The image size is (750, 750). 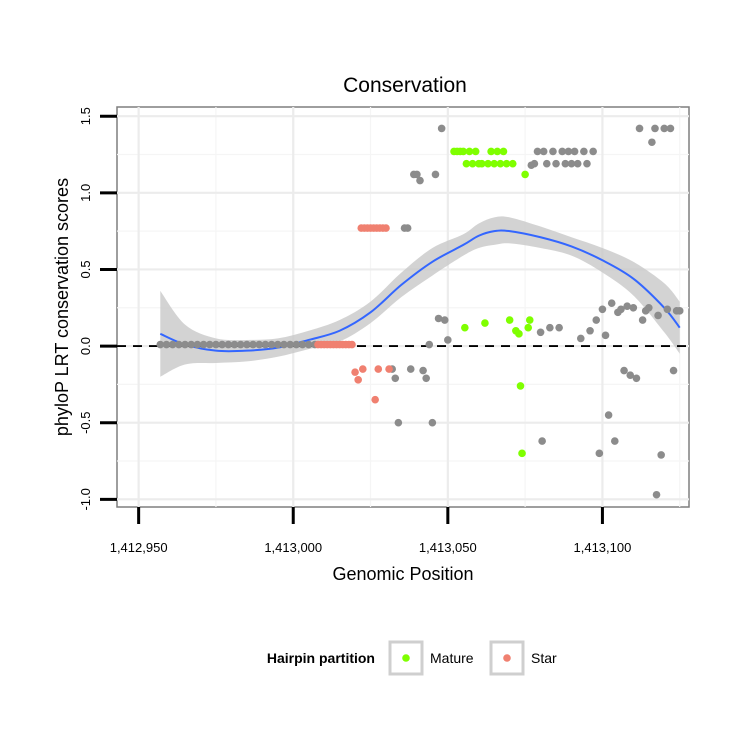 What do you see at coordinates (412, 658) in the screenshot?
I see `legend: Hairpin partition Mature Star` at bounding box center [412, 658].